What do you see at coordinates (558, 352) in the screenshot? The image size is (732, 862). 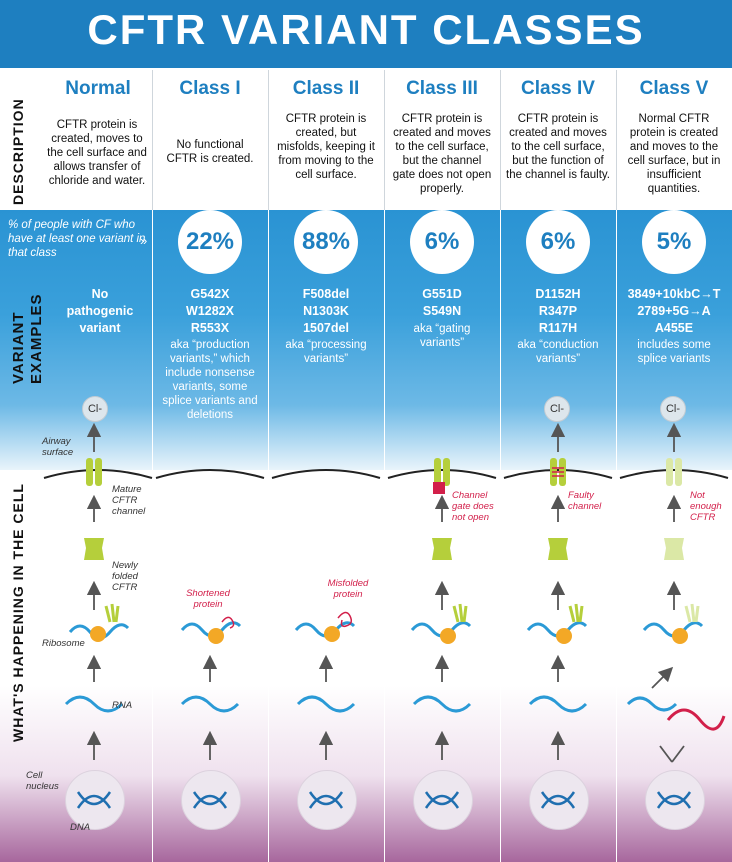 I see `aka-class-4: aka “conduction variants”` at bounding box center [558, 352].